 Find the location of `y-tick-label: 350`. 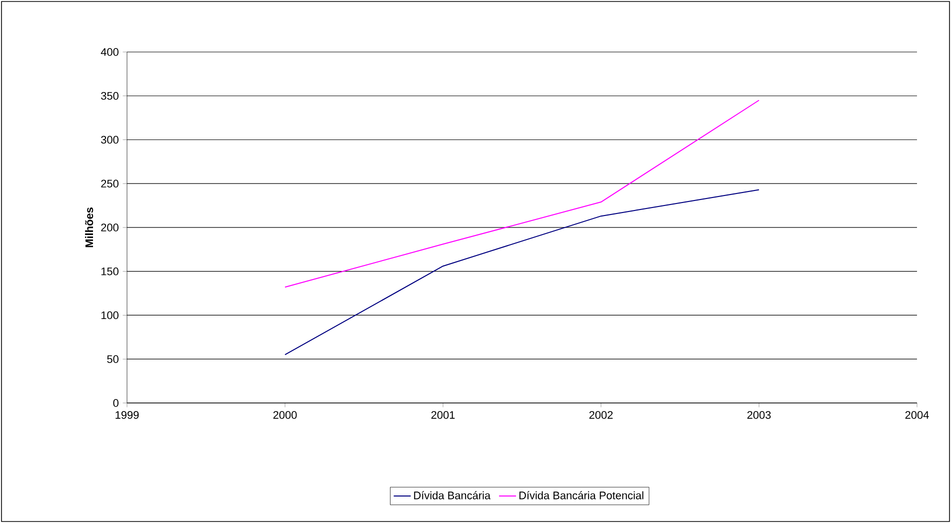

y-tick-label: 350 is located at coordinates (109, 96).